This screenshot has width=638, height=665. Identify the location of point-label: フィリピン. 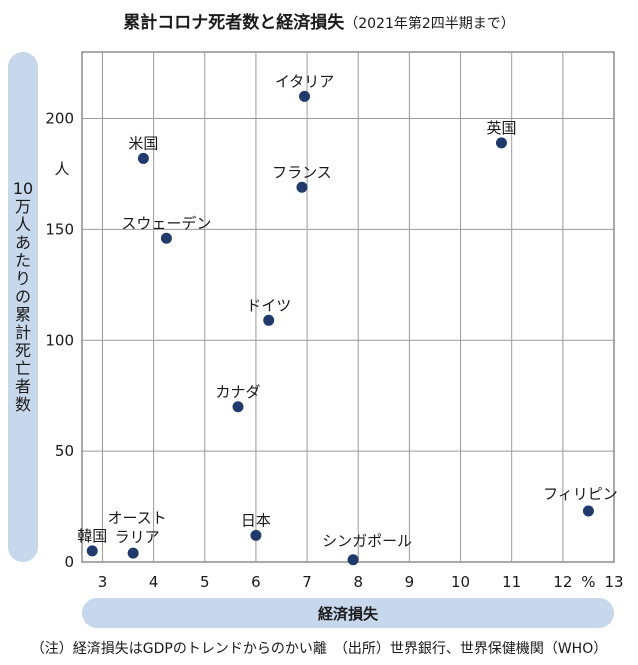
(580, 494).